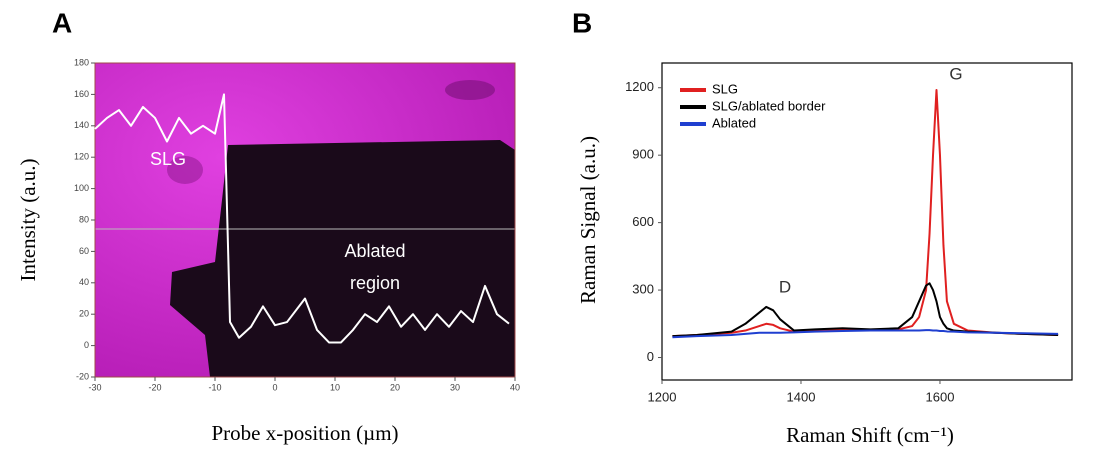  What do you see at coordinates (274, 387) in the screenshot?
I see `x-tick-label: 0` at bounding box center [274, 387].